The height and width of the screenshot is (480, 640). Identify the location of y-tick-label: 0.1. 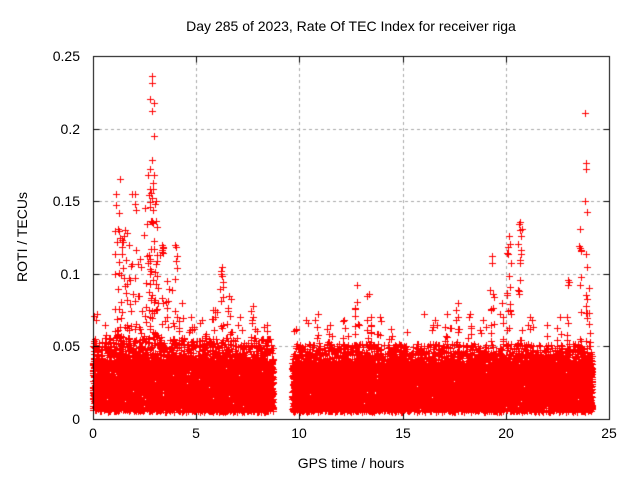
(70, 274).